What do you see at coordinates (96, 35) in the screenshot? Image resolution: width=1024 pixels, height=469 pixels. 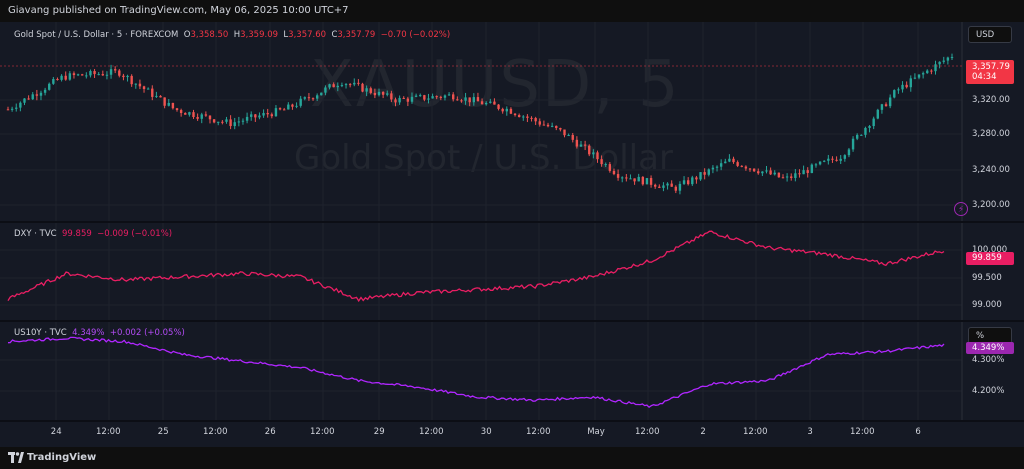 I see `gold-symbol-name: Gold Spot / U.S. Dollar · 5 · FOREXCOM` at bounding box center [96, 35].